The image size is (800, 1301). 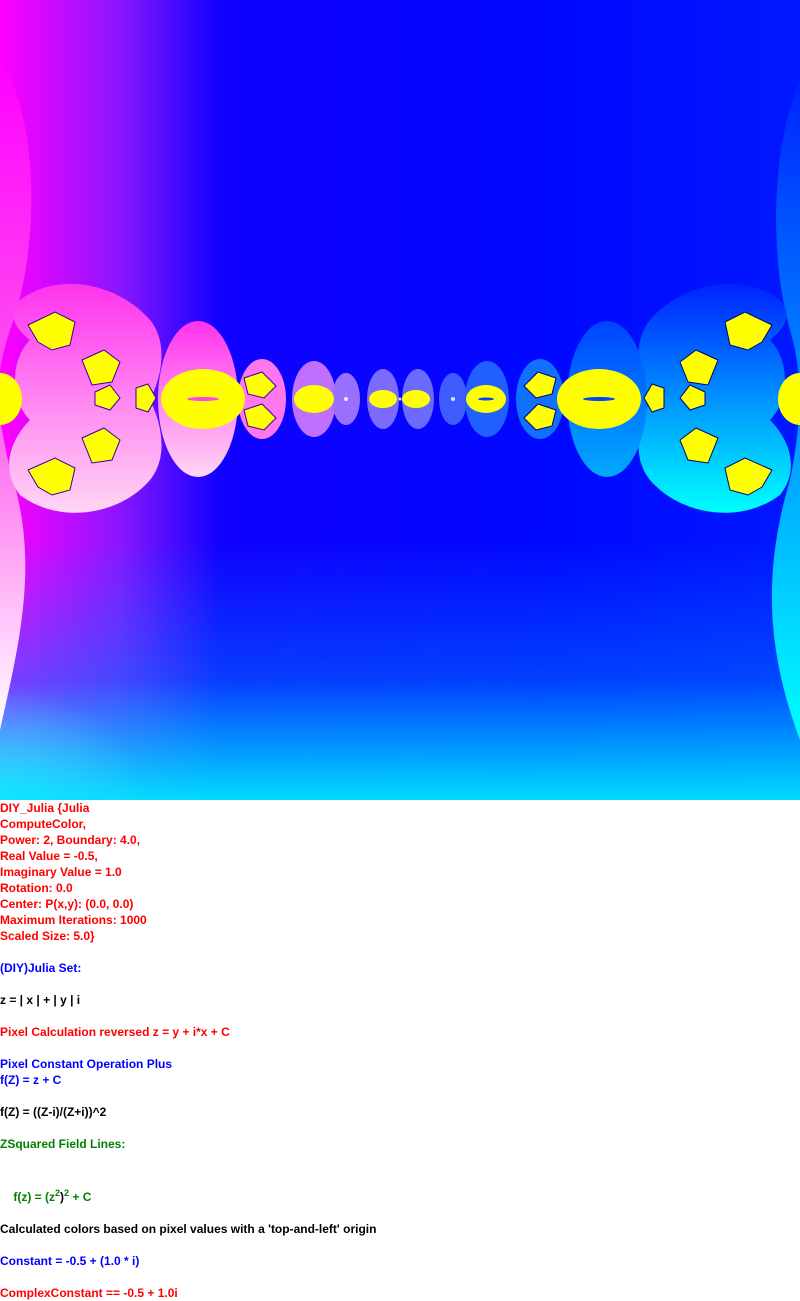 I want to click on params-line-5: Imaginary Value = 1.0, so click(x=61, y=872).